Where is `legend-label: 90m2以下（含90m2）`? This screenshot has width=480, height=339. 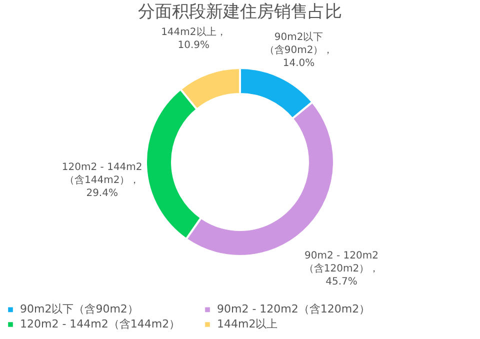 legend-label: 90m2以下（含90m2） is located at coordinates (79, 309).